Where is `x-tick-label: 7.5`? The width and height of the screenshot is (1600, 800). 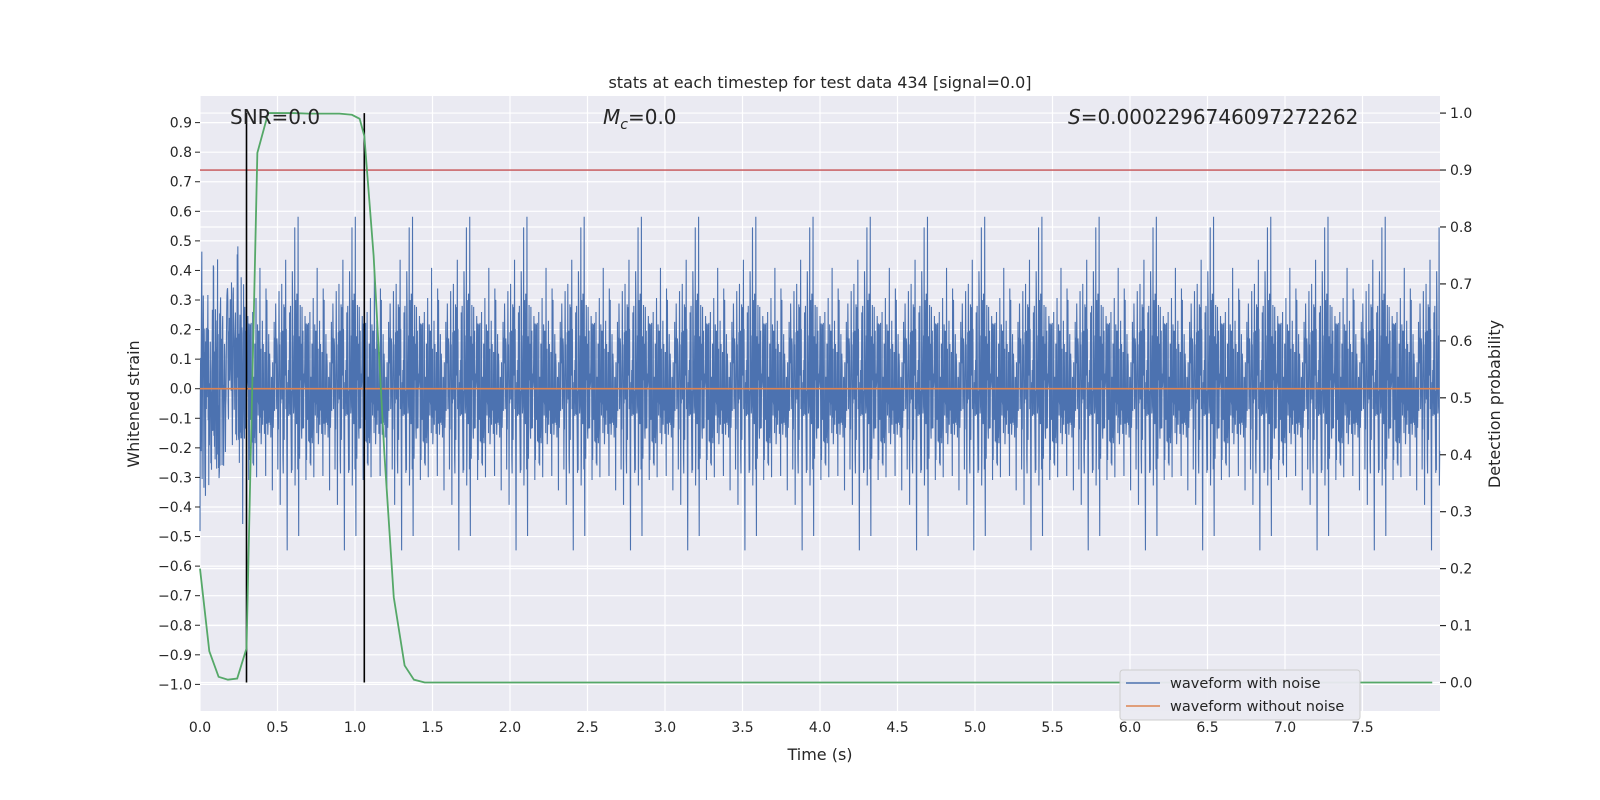
x-tick-label: 7.5 is located at coordinates (1362, 728).